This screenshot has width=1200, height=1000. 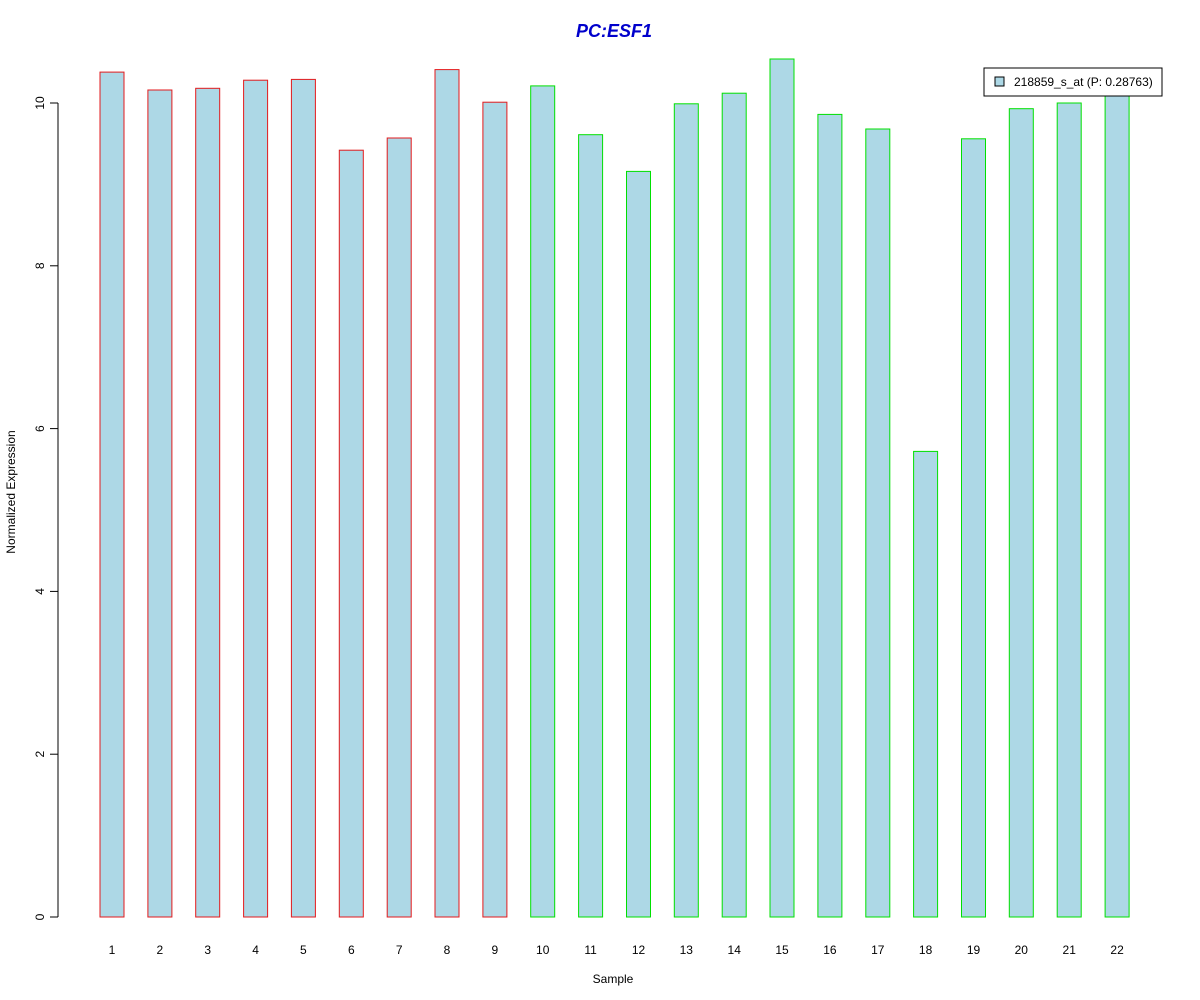 What do you see at coordinates (1083, 82) in the screenshot?
I see `legend-label: 218859_s_at (P: 0.28763)` at bounding box center [1083, 82].